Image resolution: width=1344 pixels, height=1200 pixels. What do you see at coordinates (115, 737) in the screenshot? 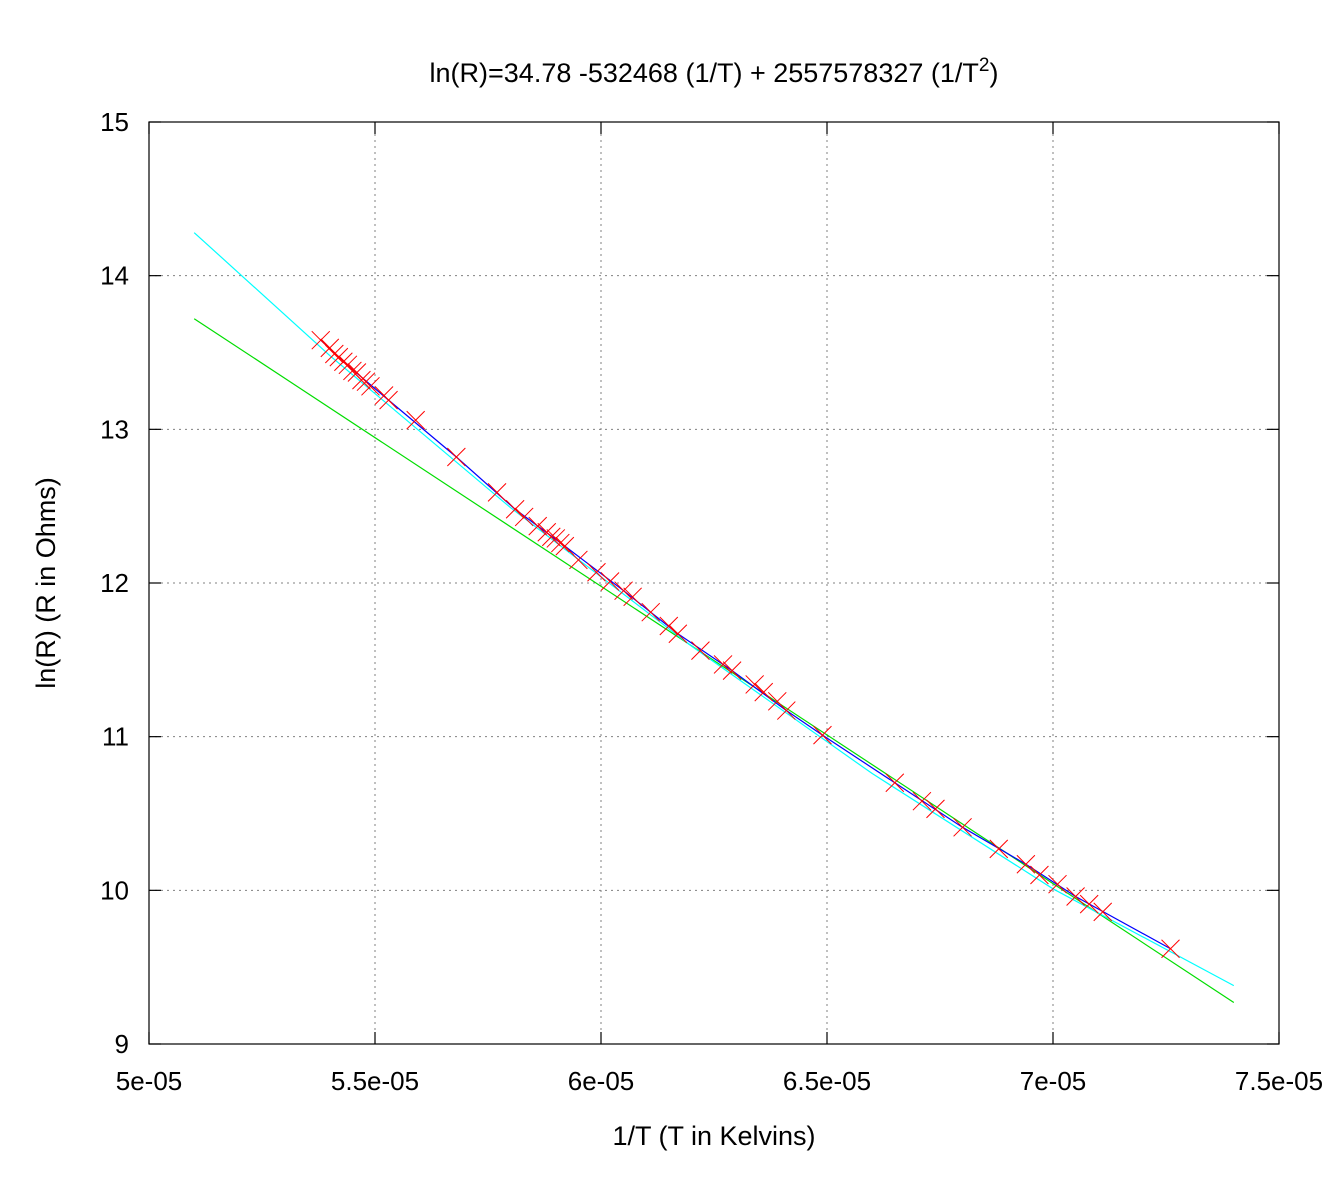
I see `y-tick-label: 11` at bounding box center [115, 737].